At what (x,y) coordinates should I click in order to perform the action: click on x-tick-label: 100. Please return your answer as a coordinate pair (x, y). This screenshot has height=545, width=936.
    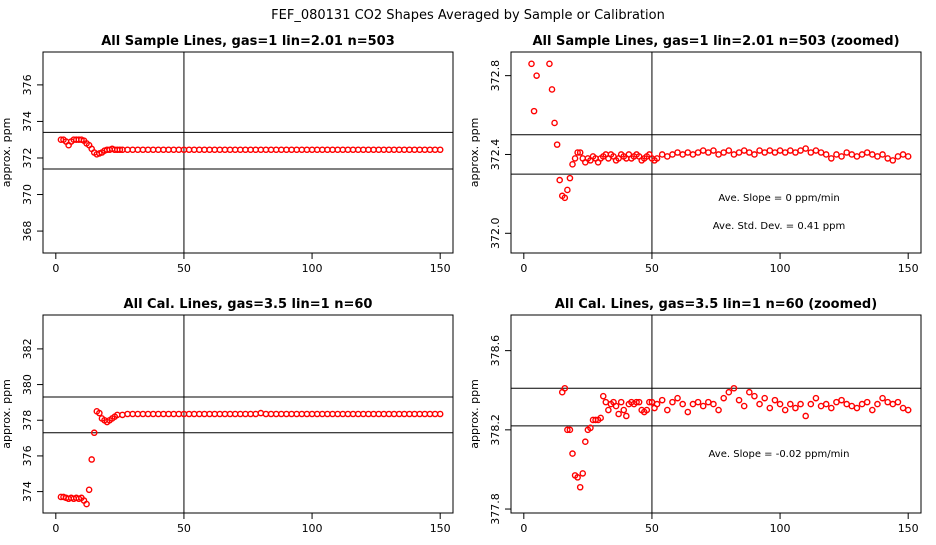
    Looking at the image, I should click on (312, 268).